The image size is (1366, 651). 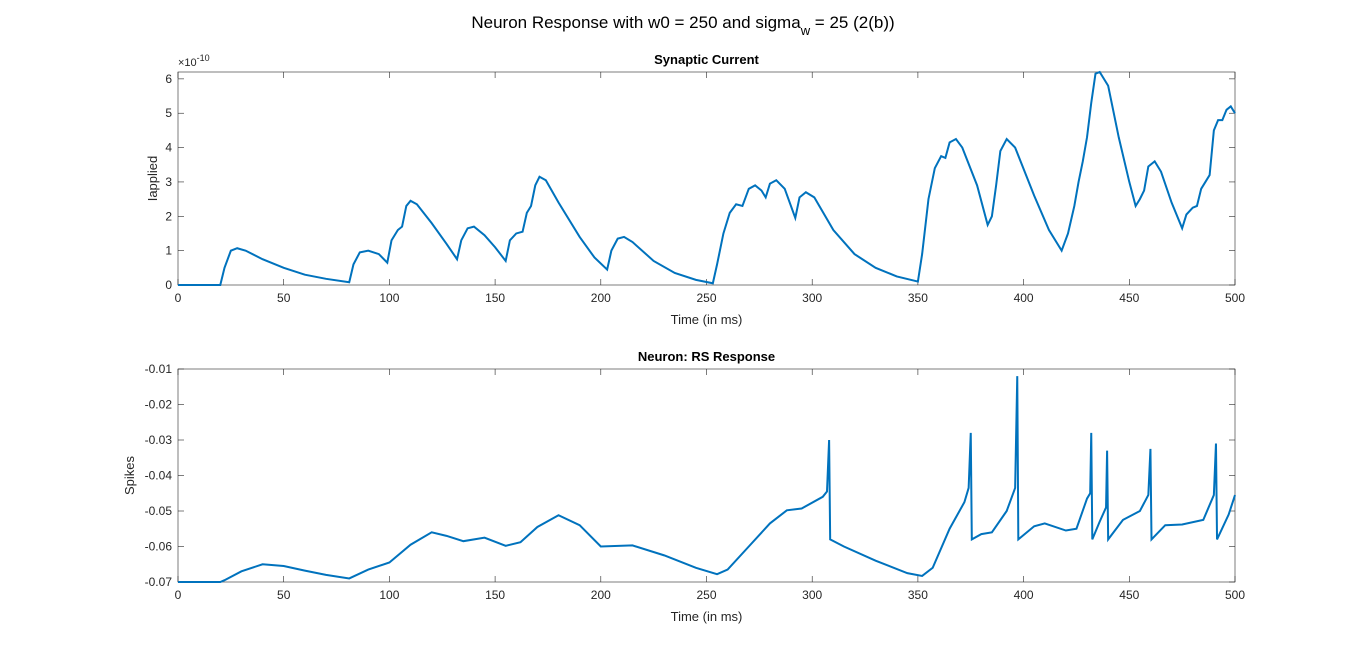 I want to click on y-tick-label: 4, so click(x=168, y=148).